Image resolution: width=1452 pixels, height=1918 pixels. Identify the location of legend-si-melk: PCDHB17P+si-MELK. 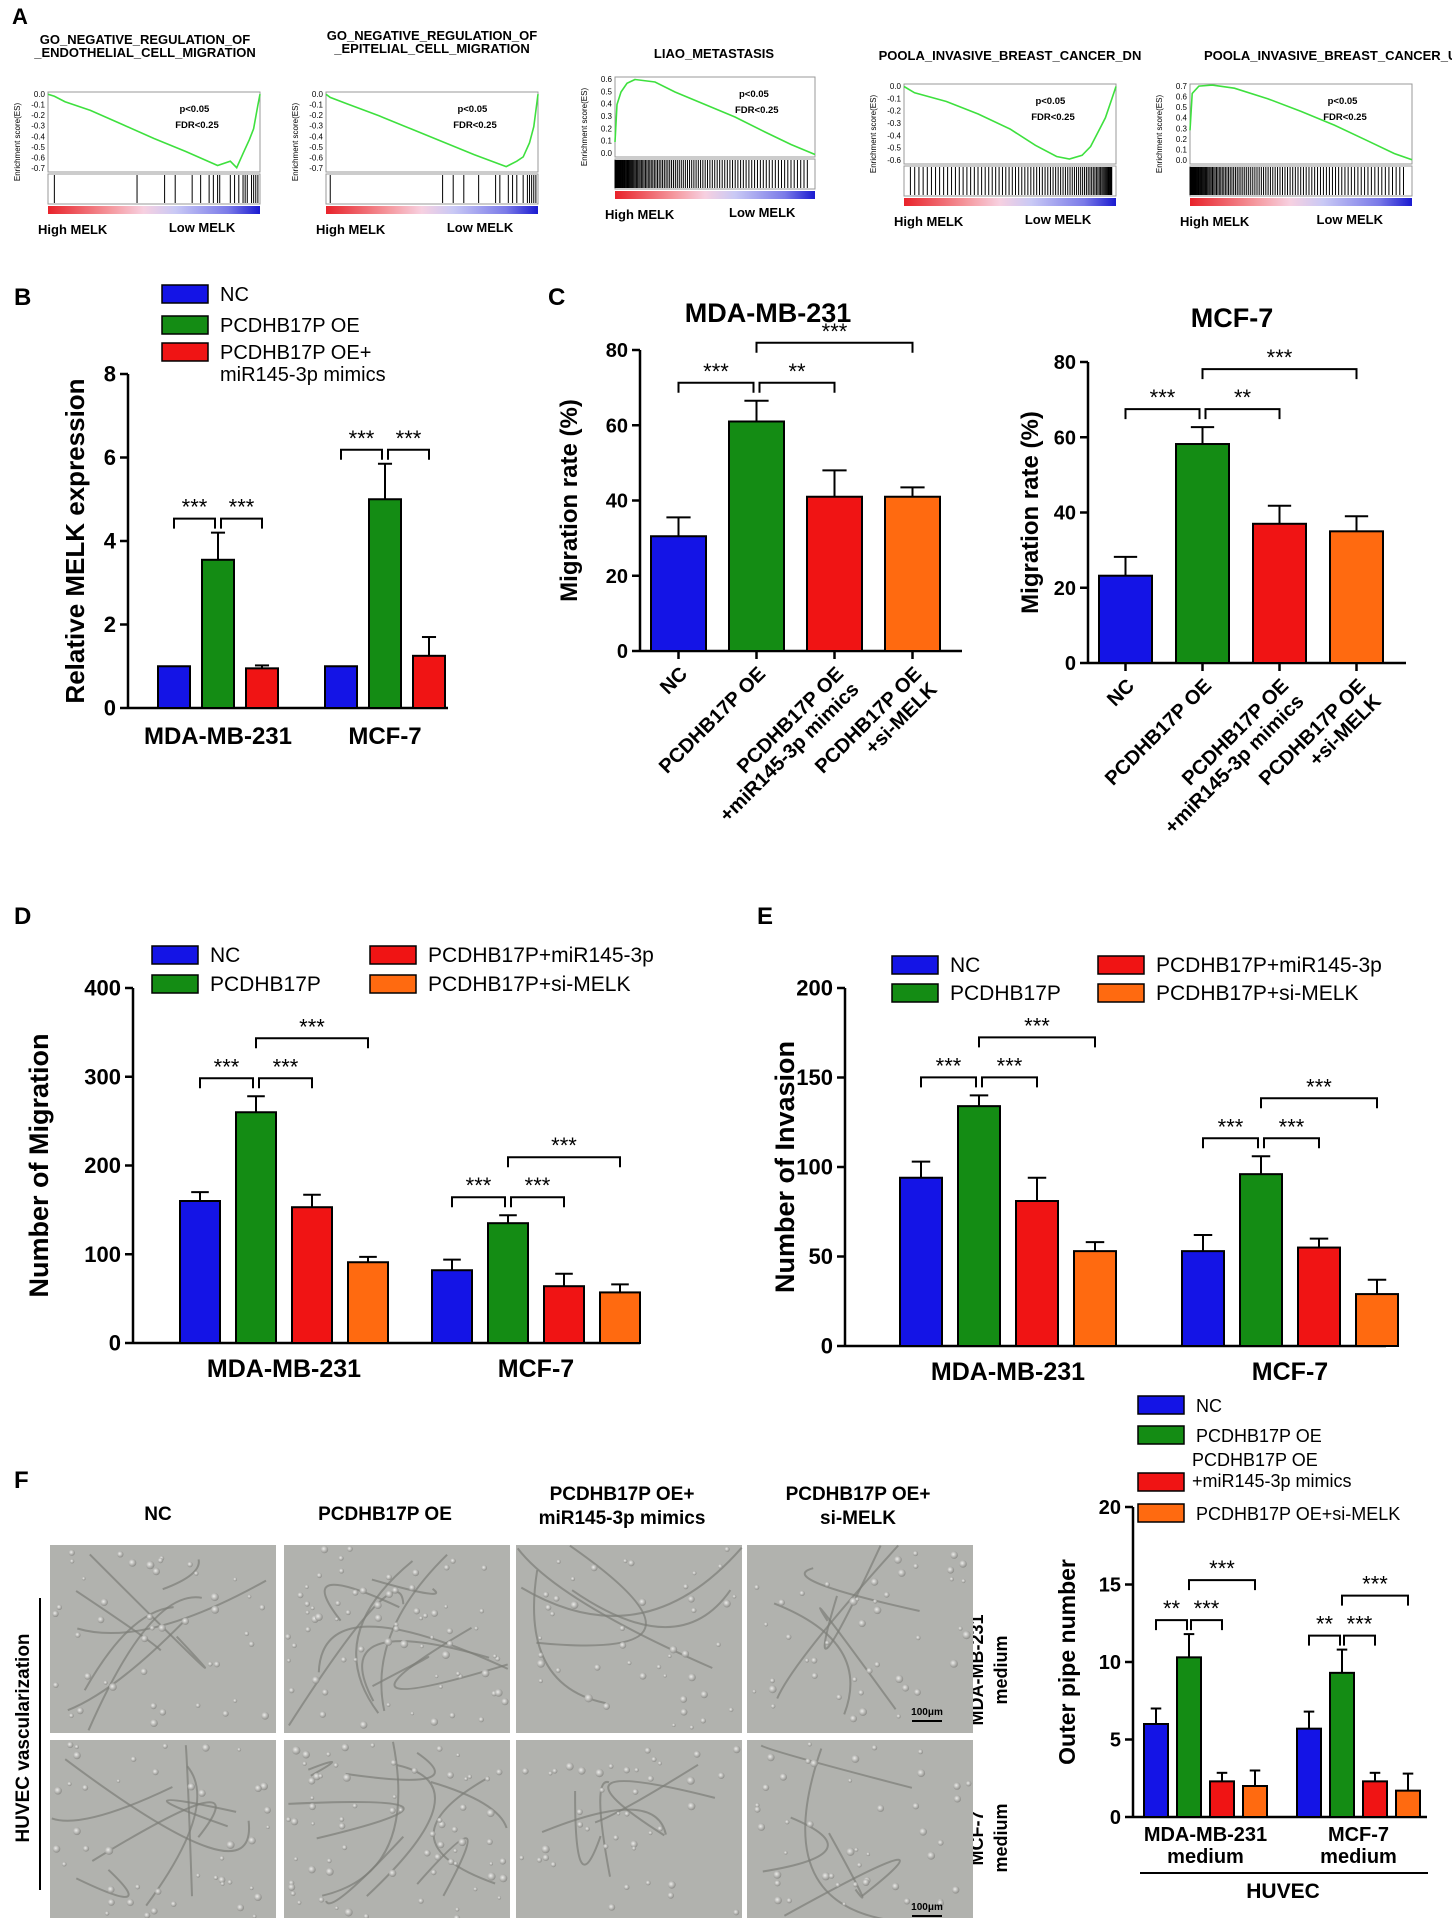
(529, 984).